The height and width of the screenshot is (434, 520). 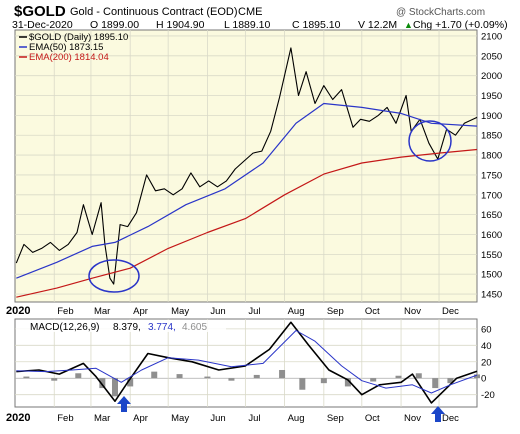 I want to click on december-buy-arrow-icon, so click(x=438, y=414).